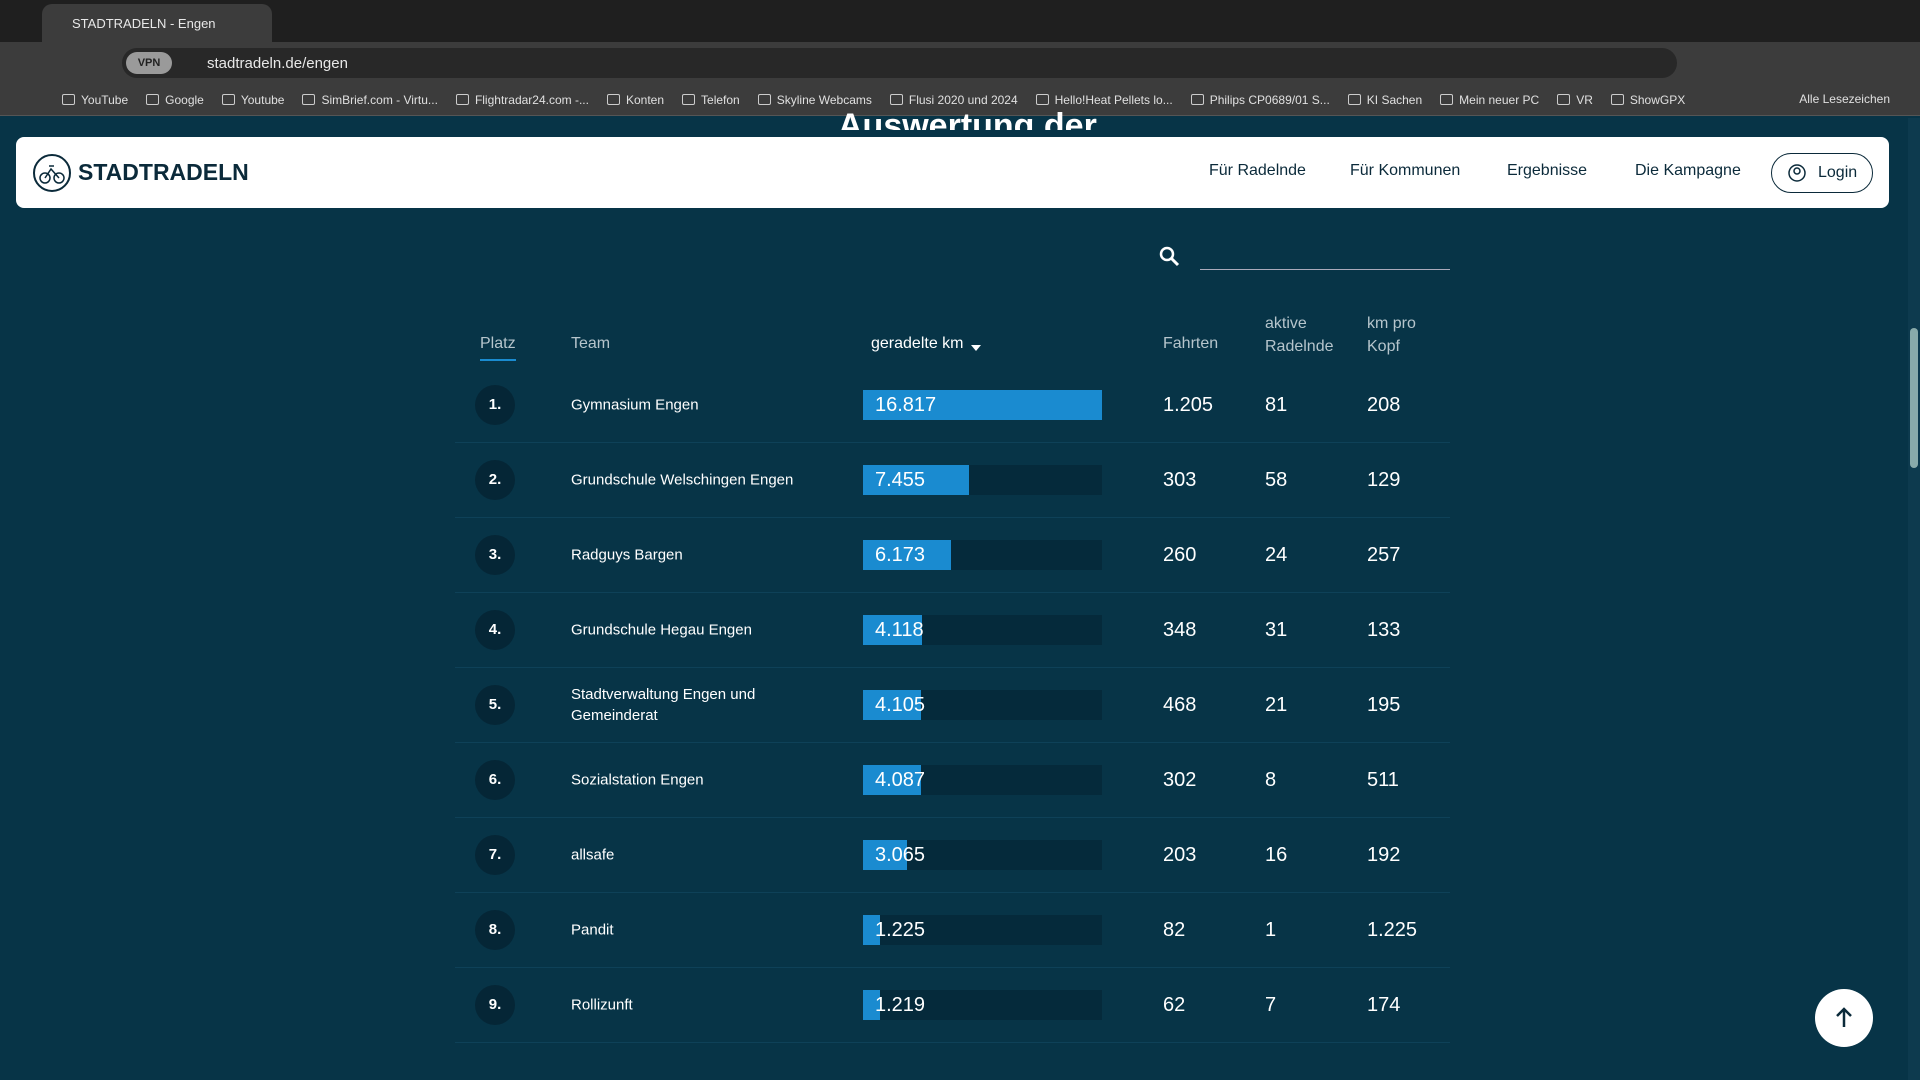 Image resolution: width=1920 pixels, height=1080 pixels. What do you see at coordinates (627, 555) in the screenshot?
I see `team-name: Radguys Bargen` at bounding box center [627, 555].